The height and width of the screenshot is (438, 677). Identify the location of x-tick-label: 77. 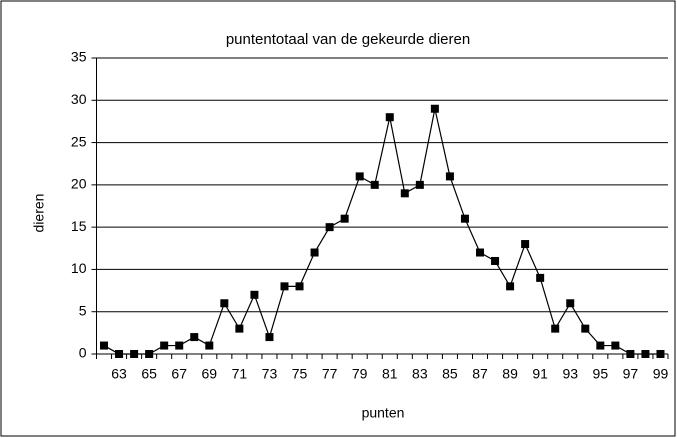
(330, 374).